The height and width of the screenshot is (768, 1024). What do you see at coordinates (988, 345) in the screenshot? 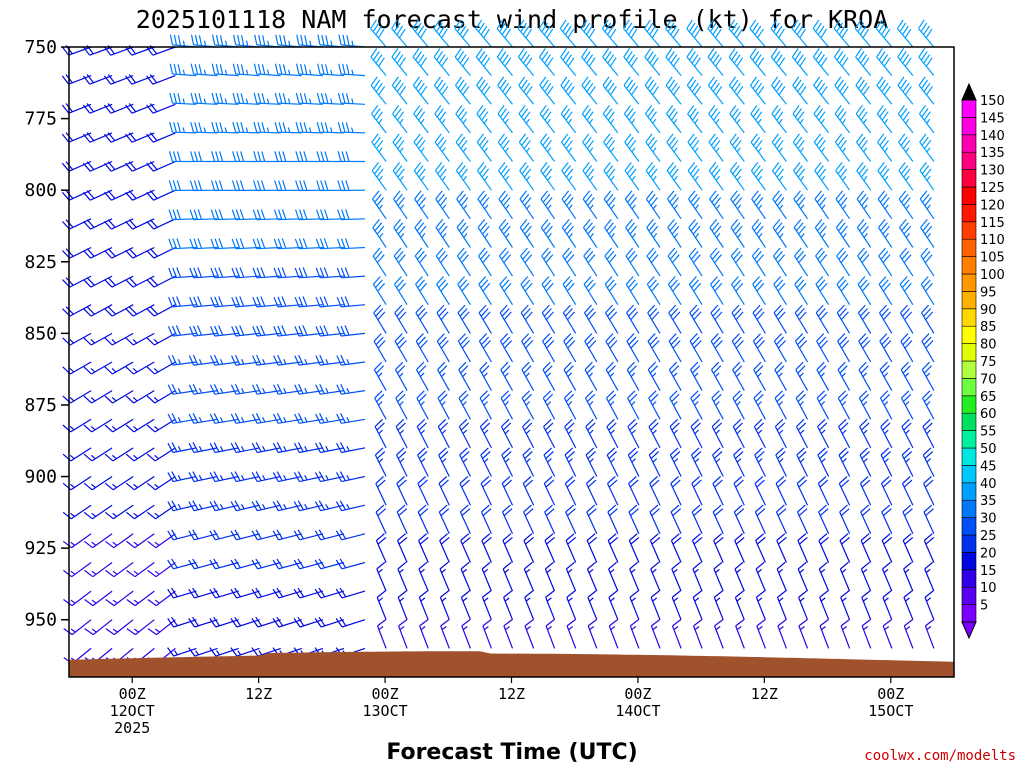
I see `colorbar-label: 80` at bounding box center [988, 345].